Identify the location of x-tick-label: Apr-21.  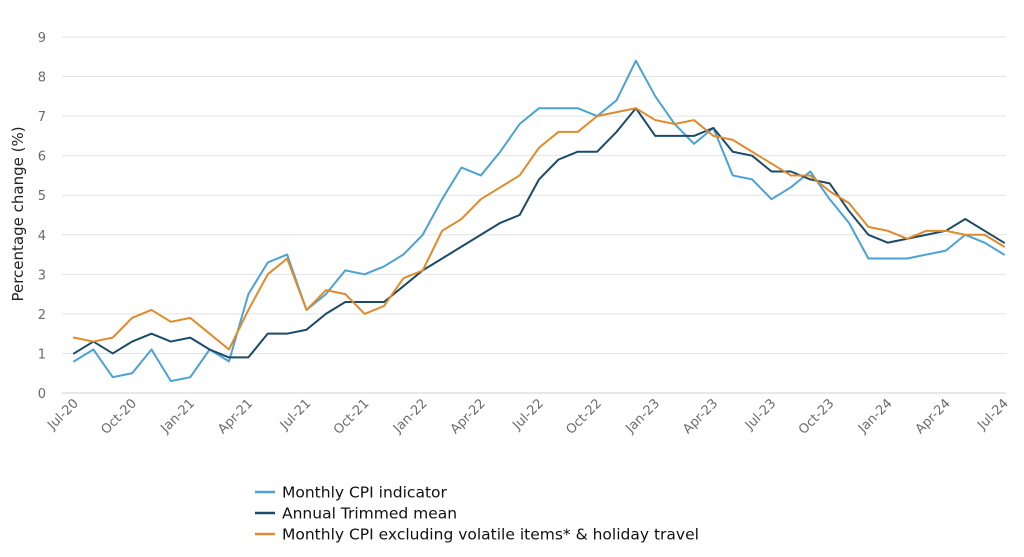
(235, 416).